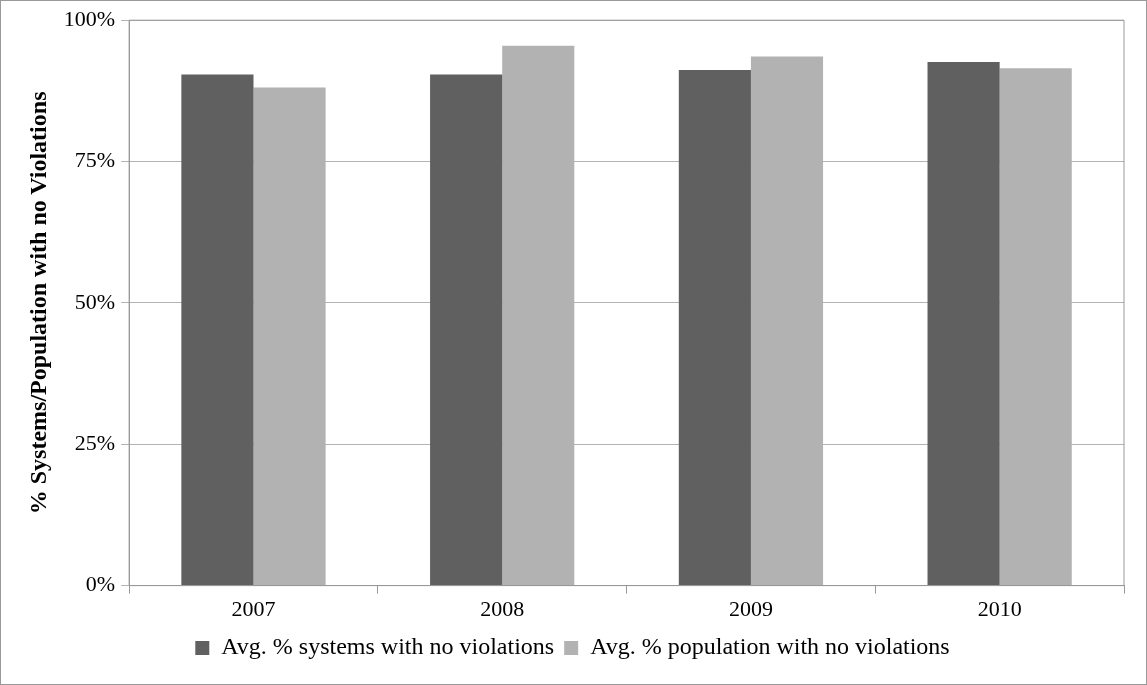 This screenshot has height=685, width=1147. What do you see at coordinates (388, 646) in the screenshot?
I see `legend-label: Avg. % systems with no violations` at bounding box center [388, 646].